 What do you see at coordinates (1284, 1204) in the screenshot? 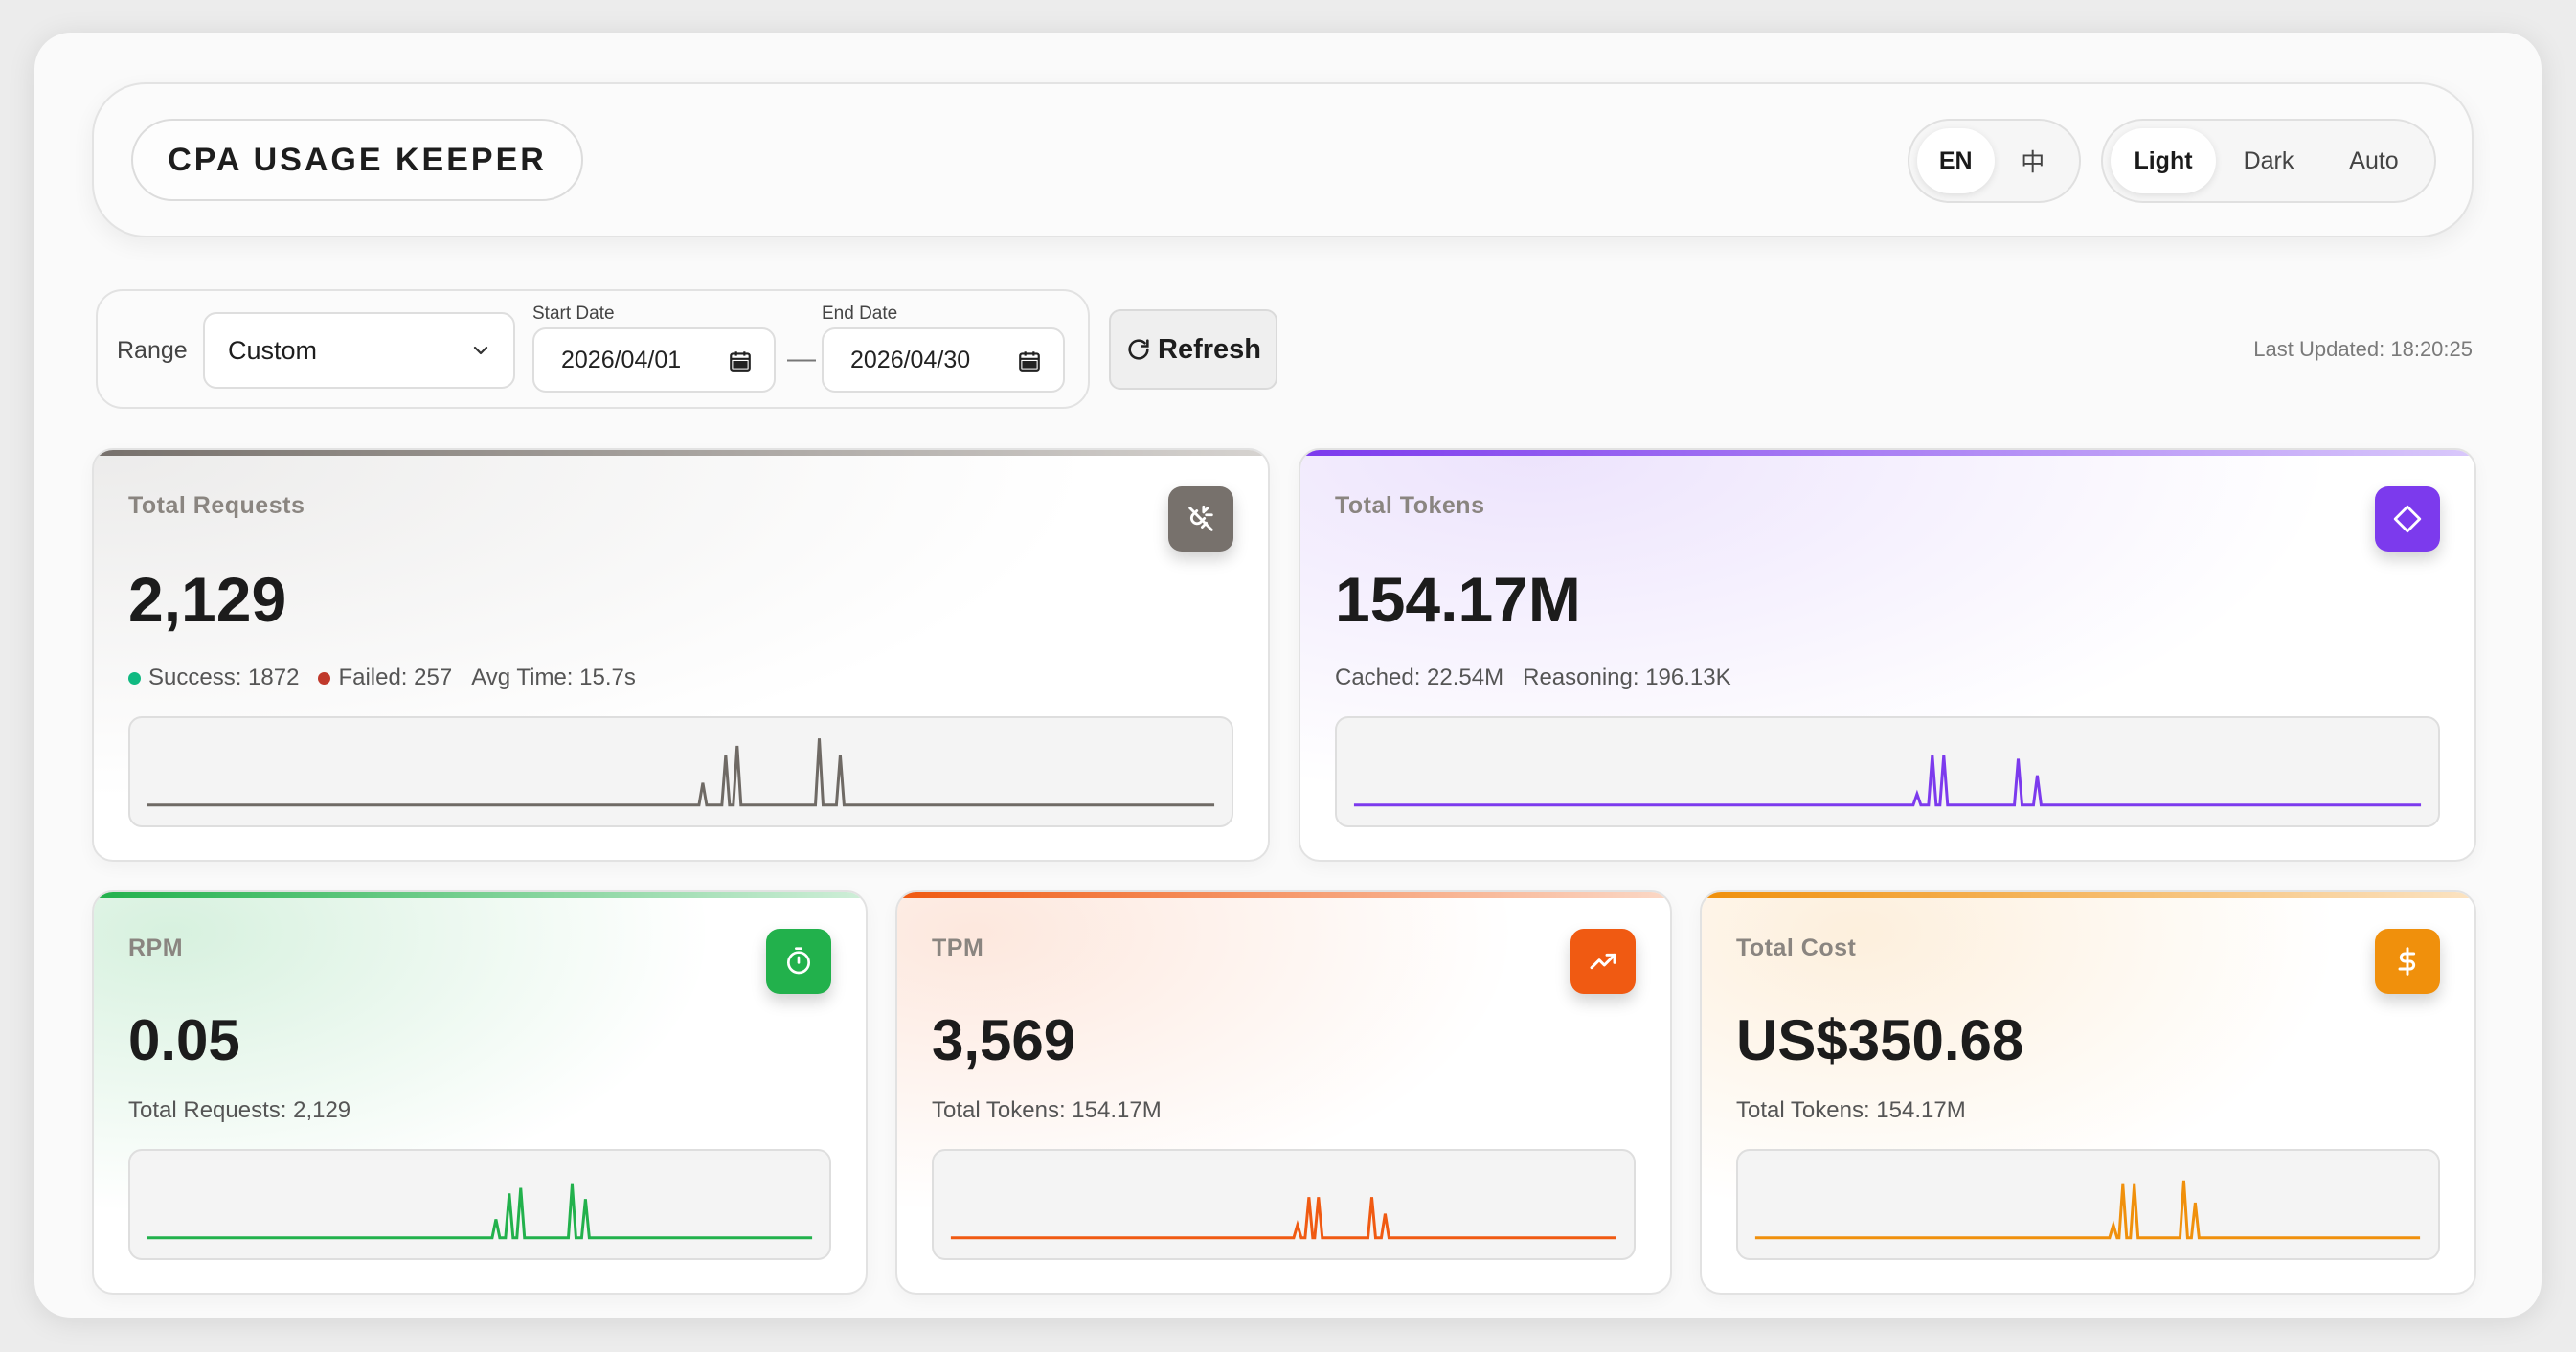
I see `tpm-sparkline` at bounding box center [1284, 1204].